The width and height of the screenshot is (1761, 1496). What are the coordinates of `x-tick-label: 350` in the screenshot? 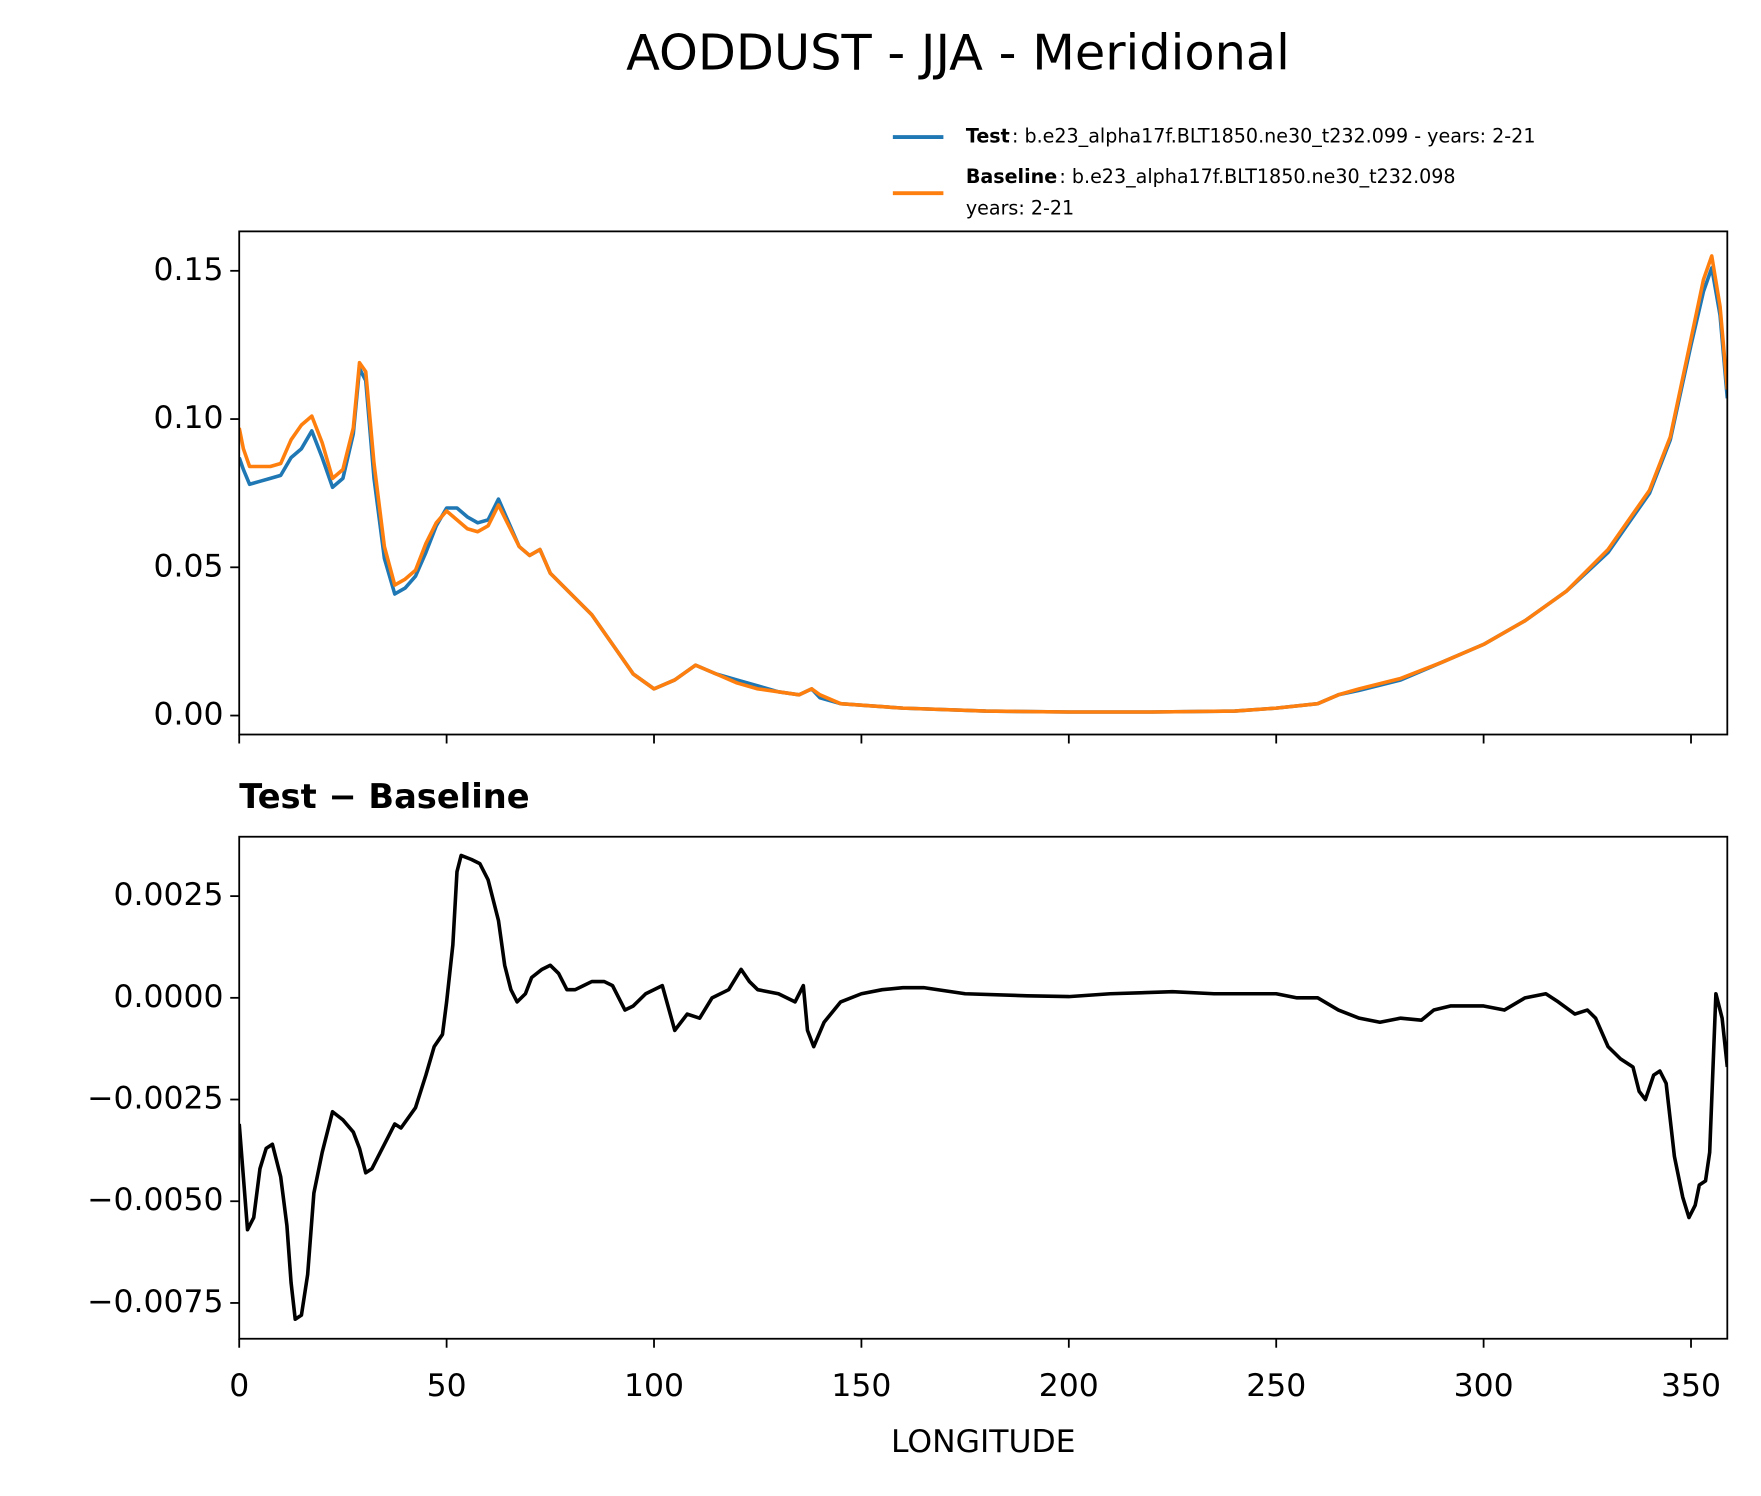 It's located at (1691, 1386).